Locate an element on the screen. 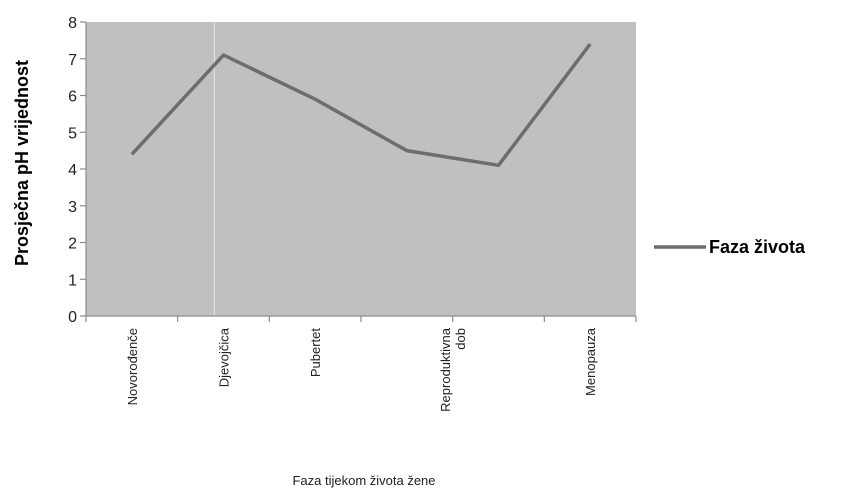 The width and height of the screenshot is (847, 492). y-tick-label: 1 is located at coordinates (72, 280).